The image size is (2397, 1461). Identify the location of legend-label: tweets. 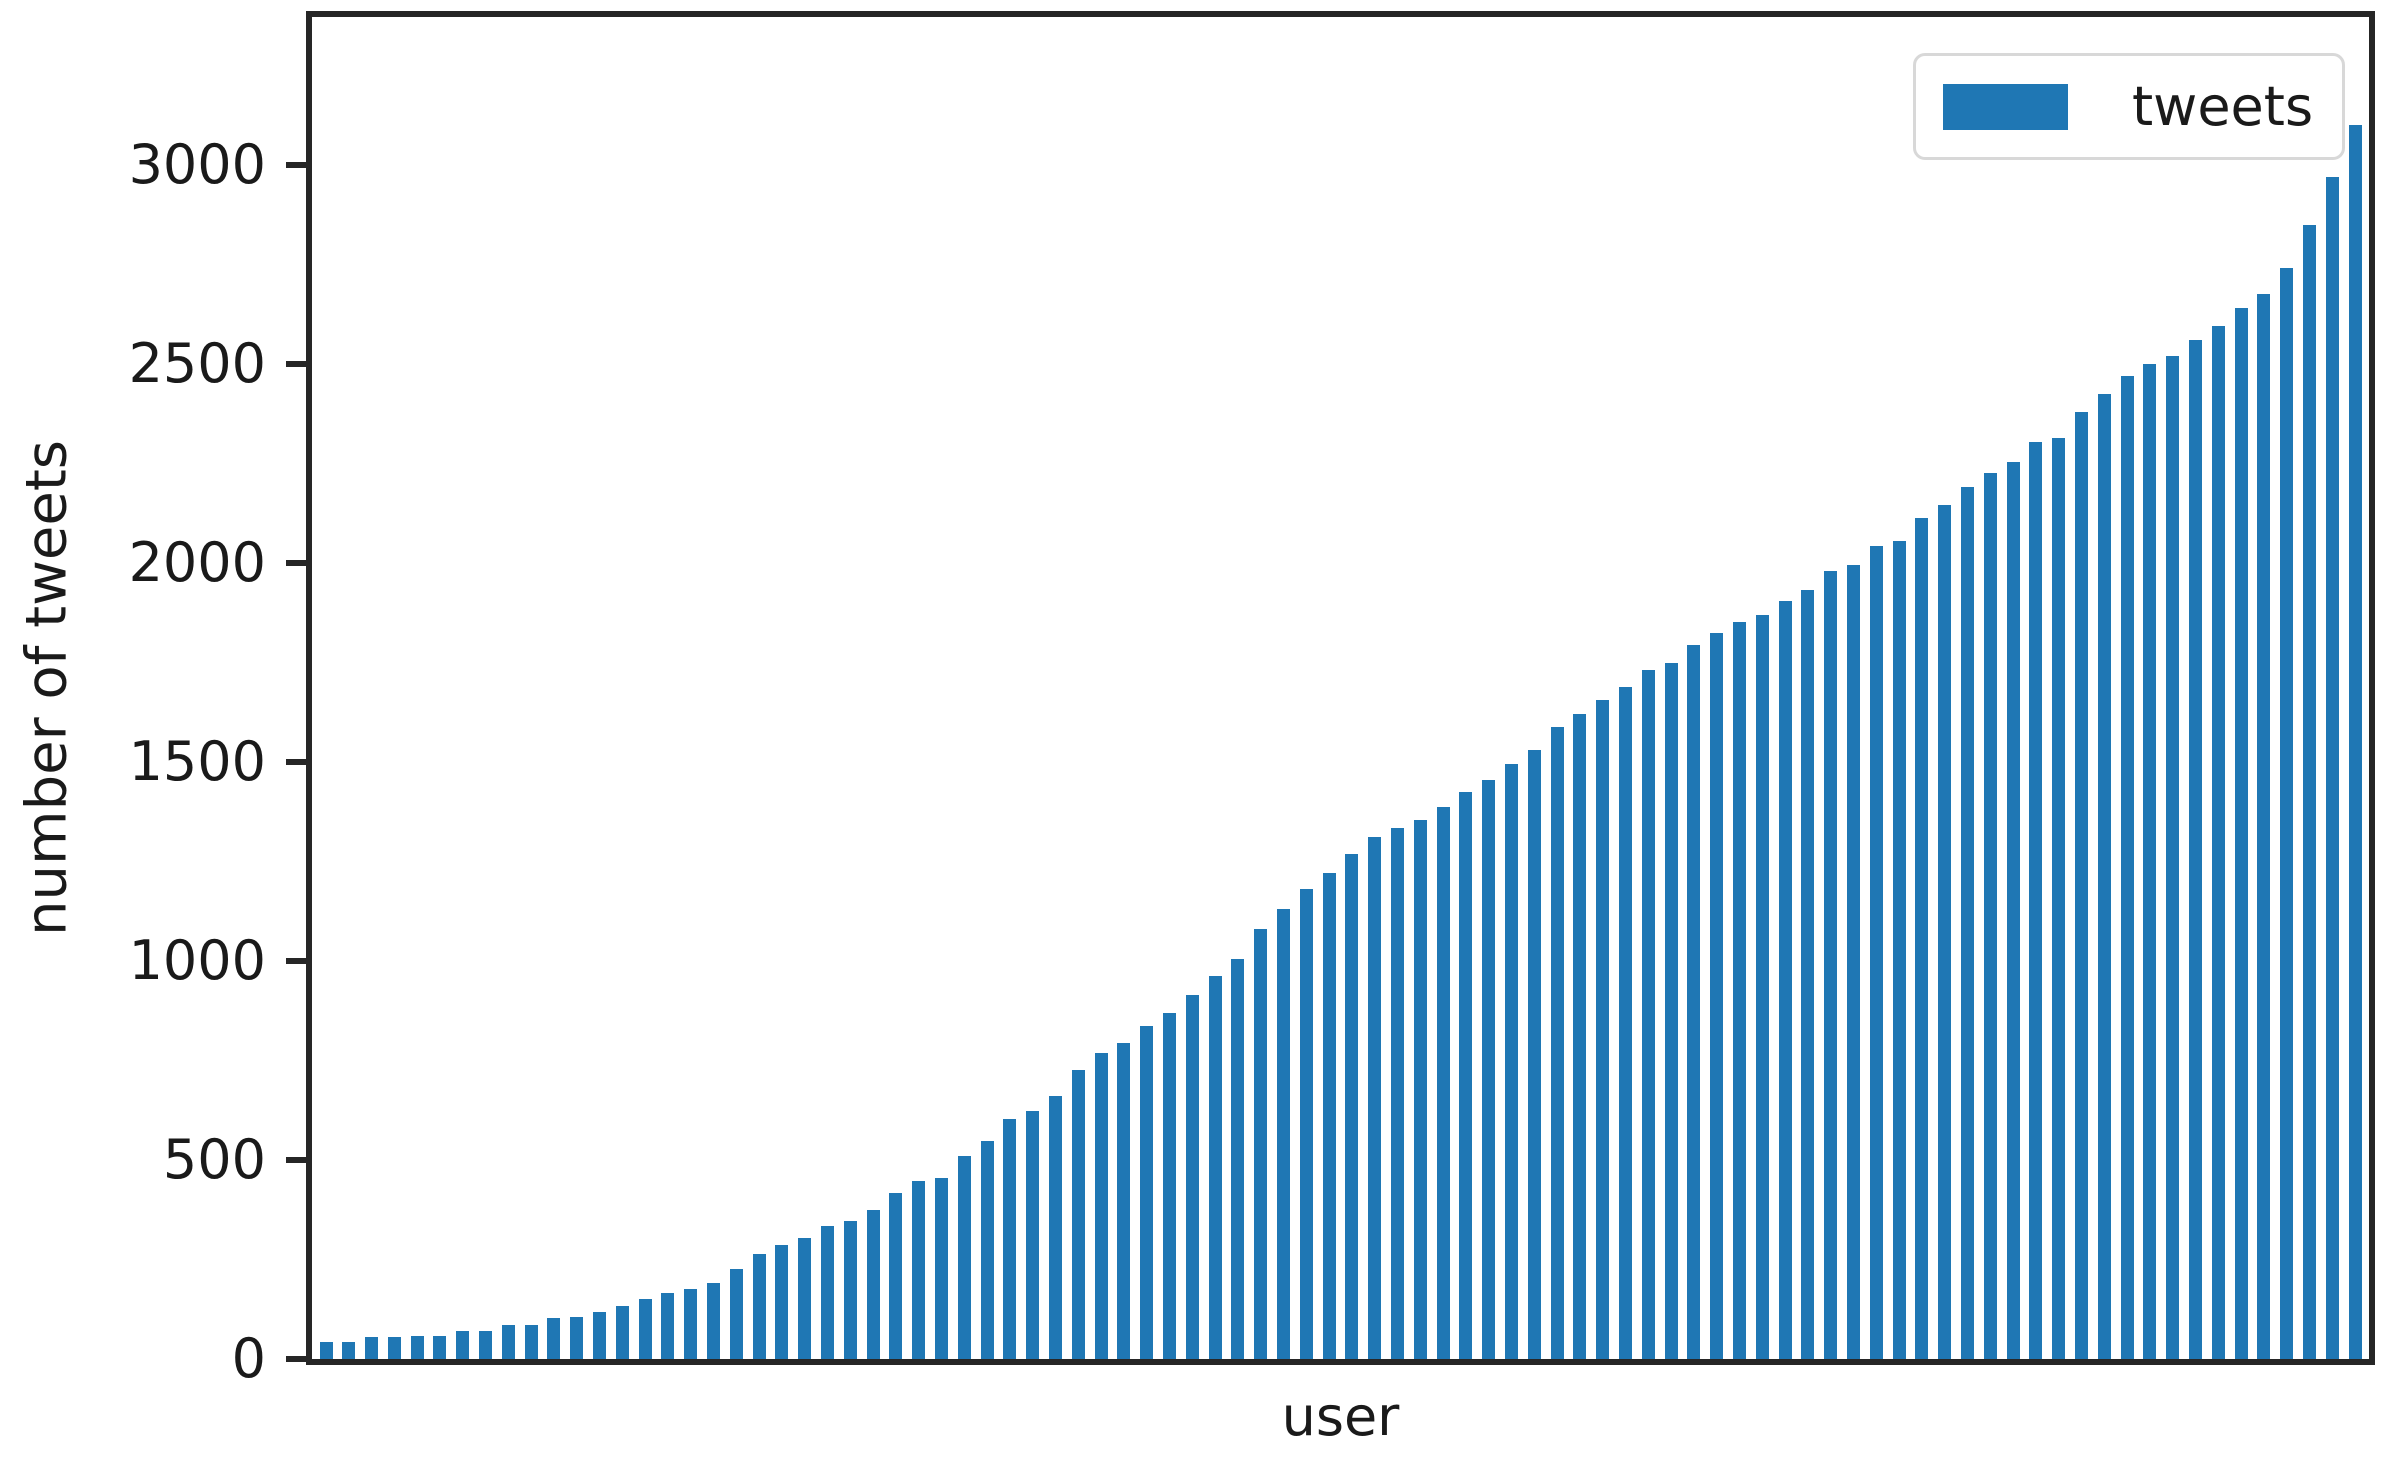
(2223, 106).